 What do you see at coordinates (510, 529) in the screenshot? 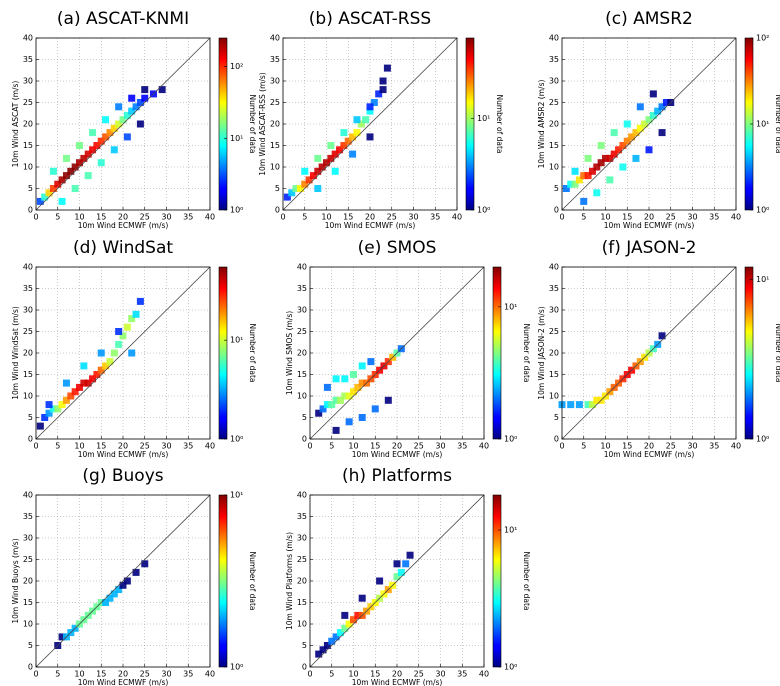
I see `colorbar-tick-label: 10¹` at bounding box center [510, 529].